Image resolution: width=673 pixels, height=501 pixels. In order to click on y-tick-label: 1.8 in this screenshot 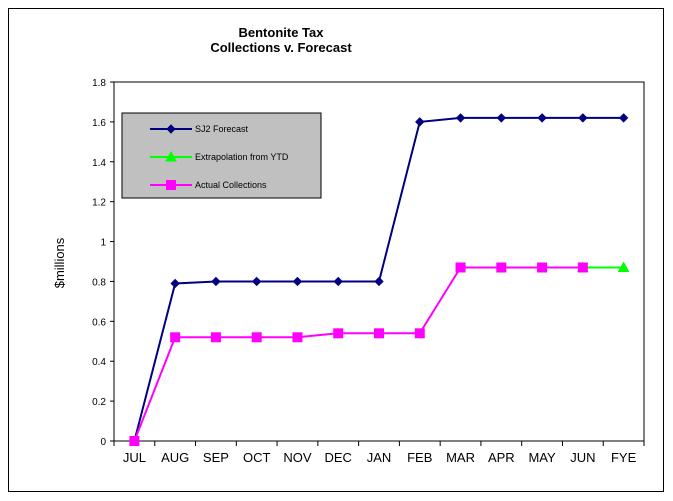, I will do `click(99, 83)`.